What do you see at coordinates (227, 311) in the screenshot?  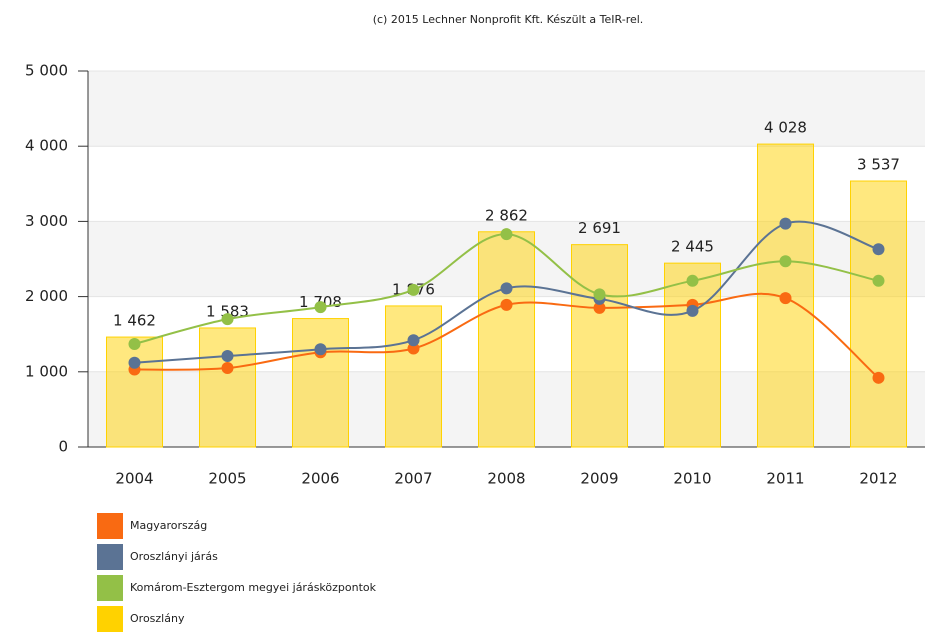 I see `value-label: 1 583` at bounding box center [227, 311].